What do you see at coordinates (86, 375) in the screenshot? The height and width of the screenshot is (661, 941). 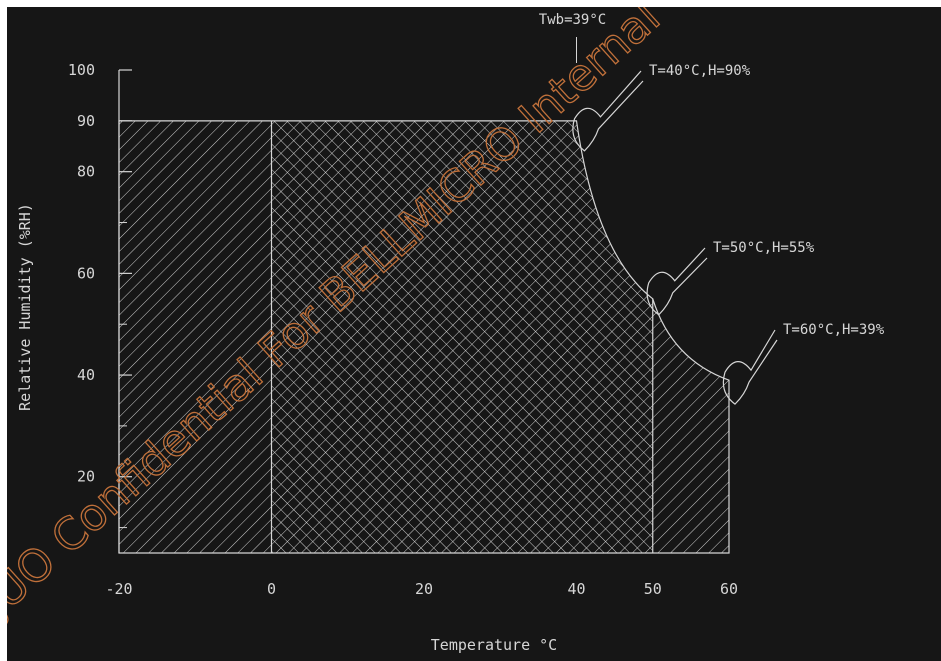 I see `y-tick-label: 40` at bounding box center [86, 375].